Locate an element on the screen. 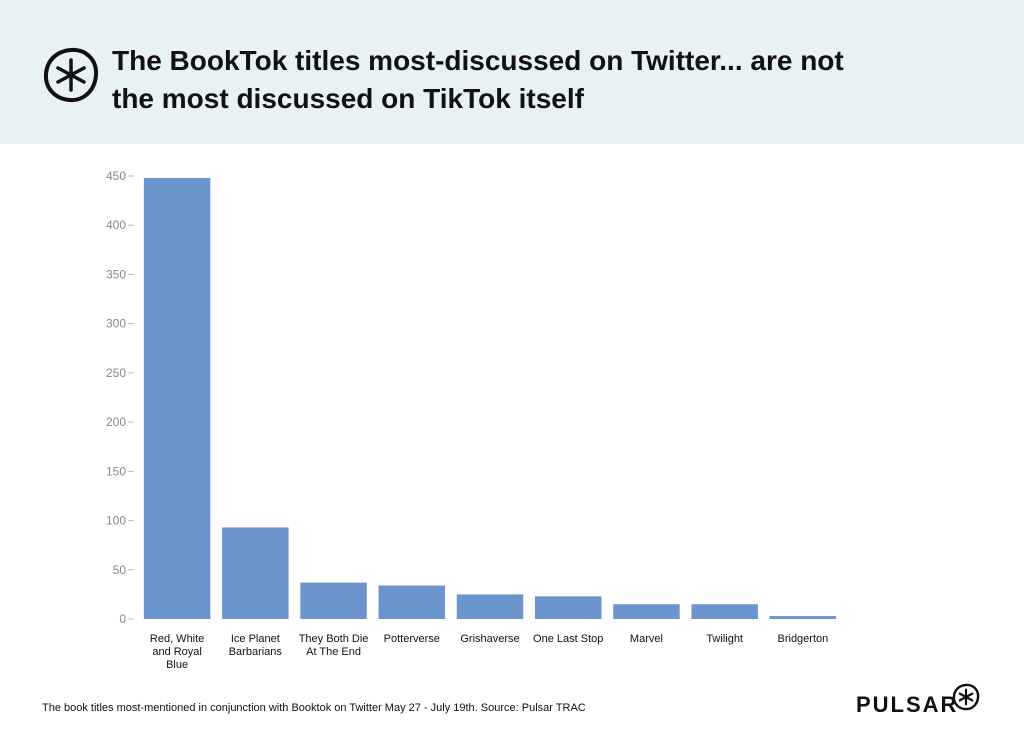  y-tick-label: 300 is located at coordinates (116, 324).